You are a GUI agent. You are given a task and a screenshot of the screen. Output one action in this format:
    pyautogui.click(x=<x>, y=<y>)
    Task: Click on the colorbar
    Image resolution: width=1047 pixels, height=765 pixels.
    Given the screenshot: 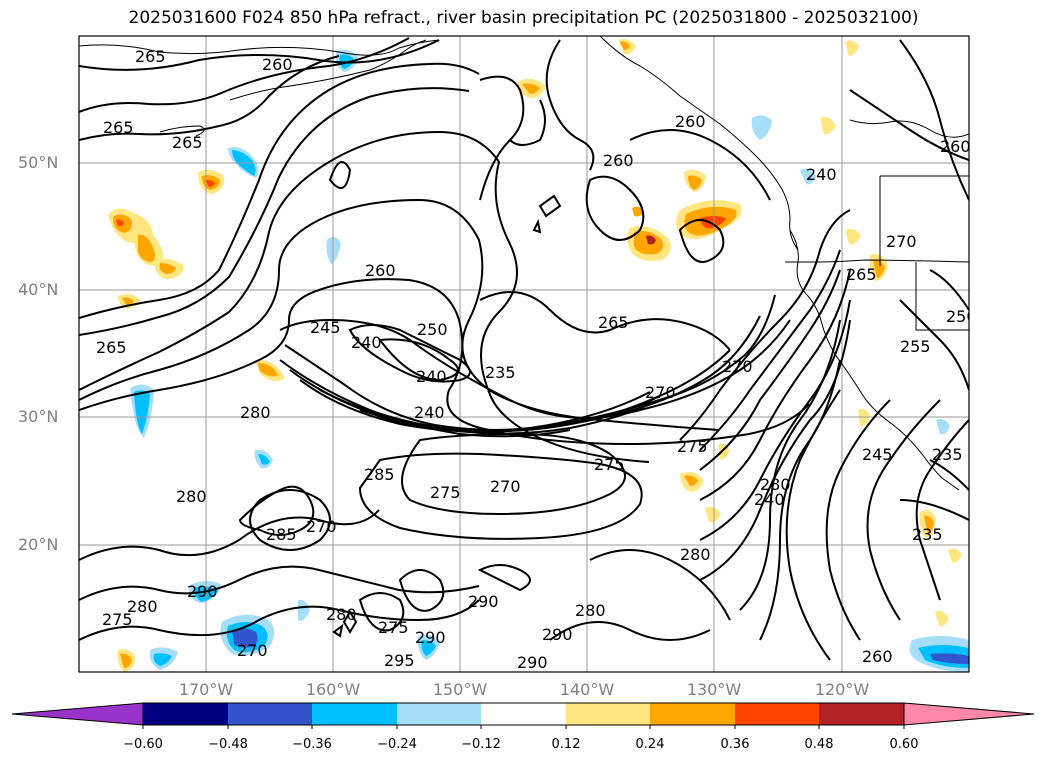 What is the action you would take?
    pyautogui.click(x=523, y=715)
    